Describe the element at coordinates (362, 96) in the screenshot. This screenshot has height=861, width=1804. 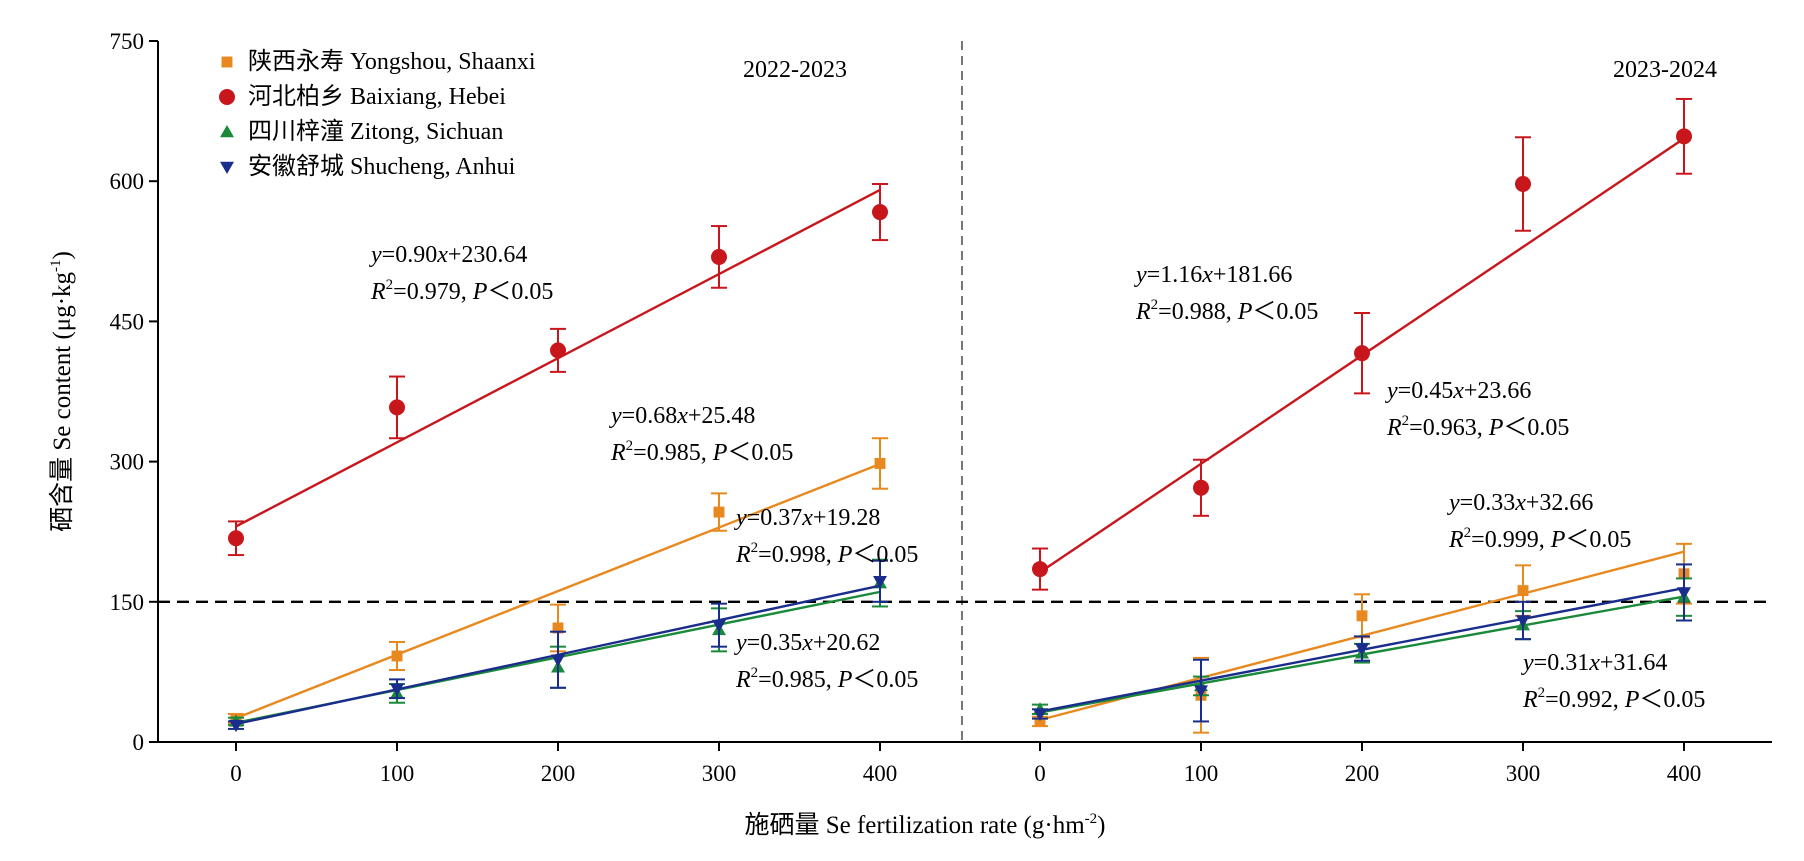
I see `legend-item-baixiang: 河北柏乡 Baixiang, Hebei` at that location.